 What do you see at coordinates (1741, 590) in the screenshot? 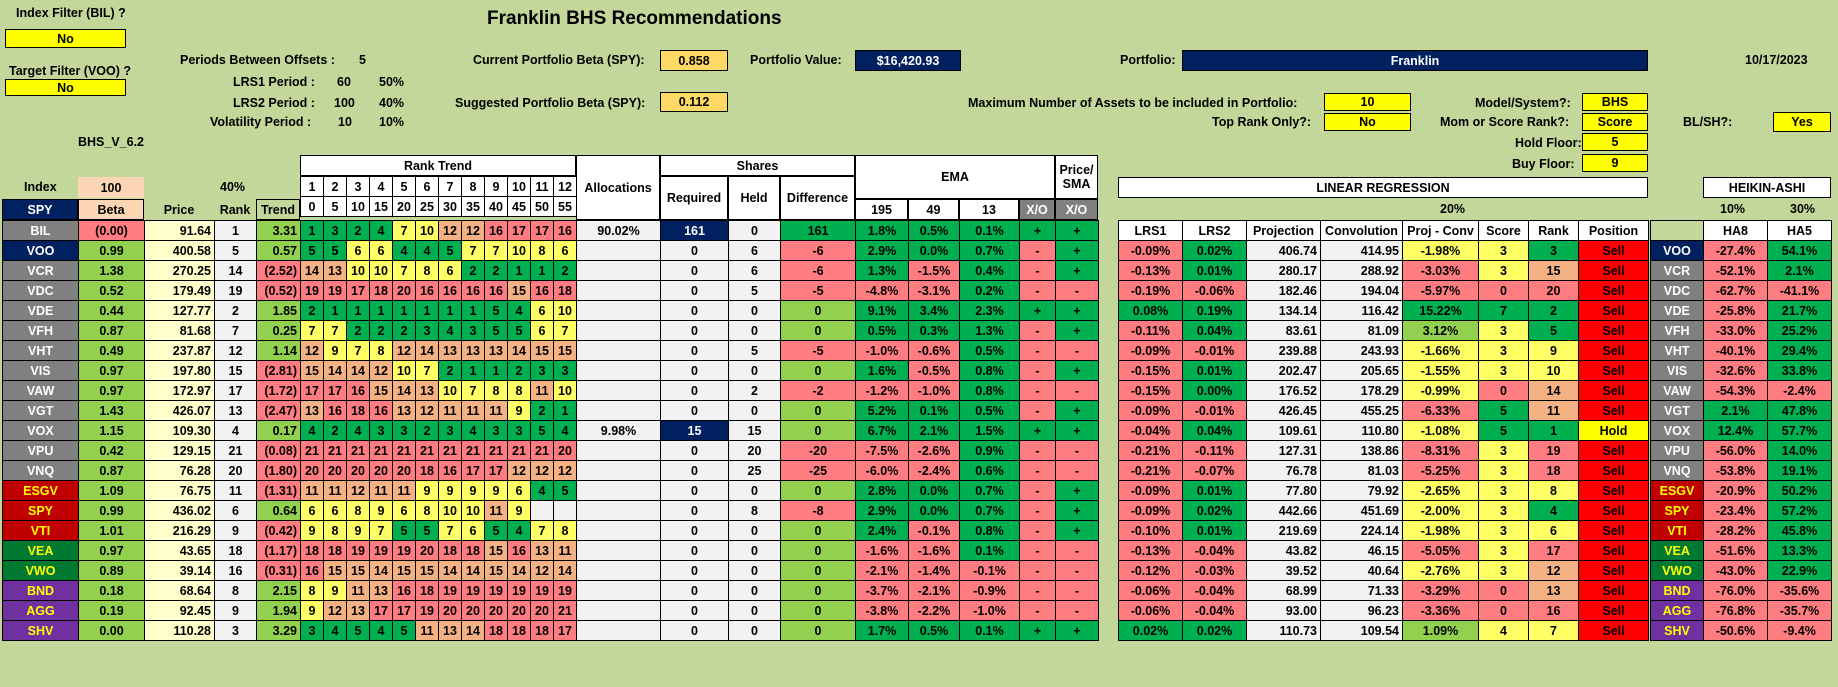
I see `ha-row: BND -76.0% -35.6%` at bounding box center [1741, 590].